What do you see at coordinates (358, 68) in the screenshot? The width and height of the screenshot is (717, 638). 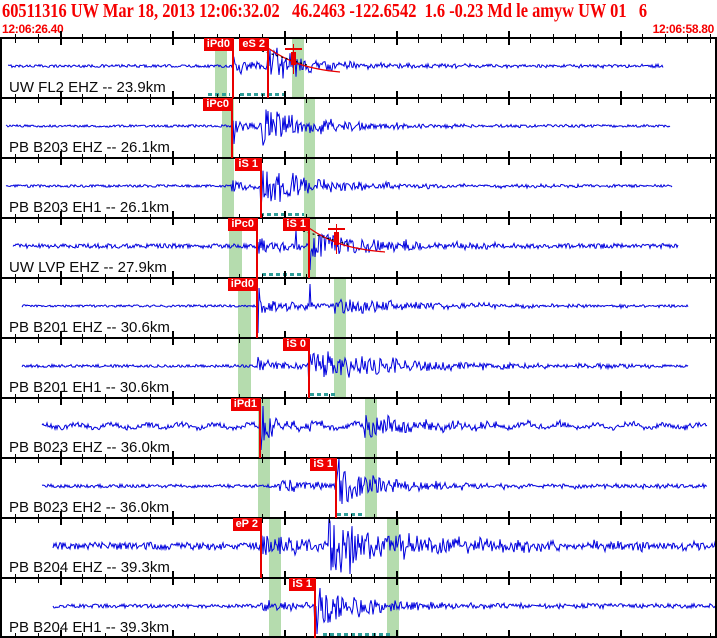 I see `trace-panel: iPd0 eS 2 UW FL2 EHZ -- 23.9km` at bounding box center [358, 68].